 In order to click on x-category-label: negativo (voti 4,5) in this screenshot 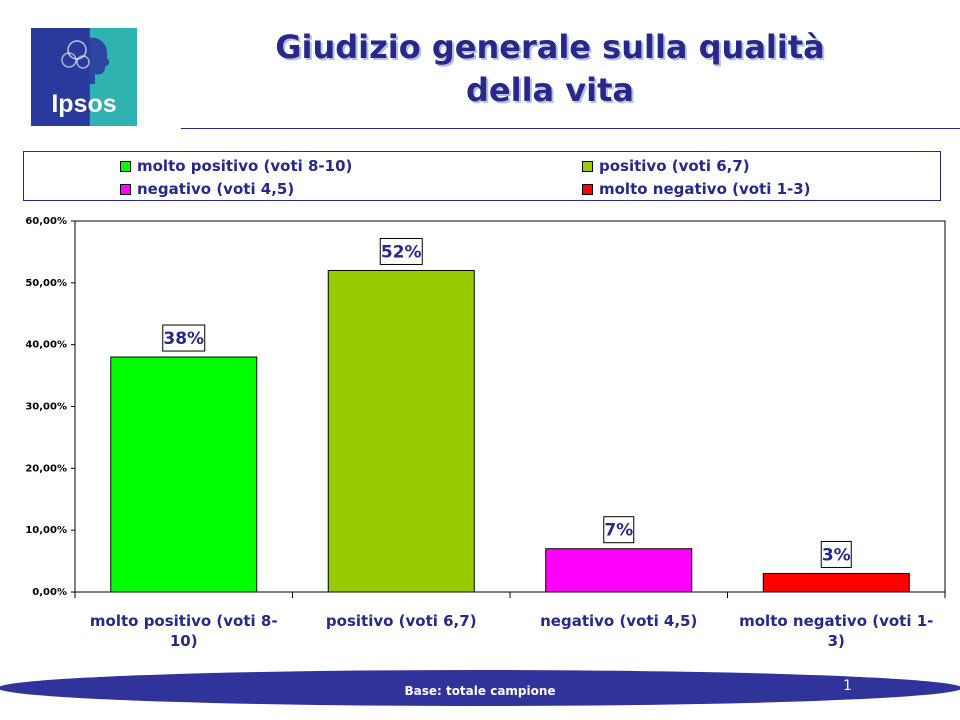, I will do `click(618, 621)`.